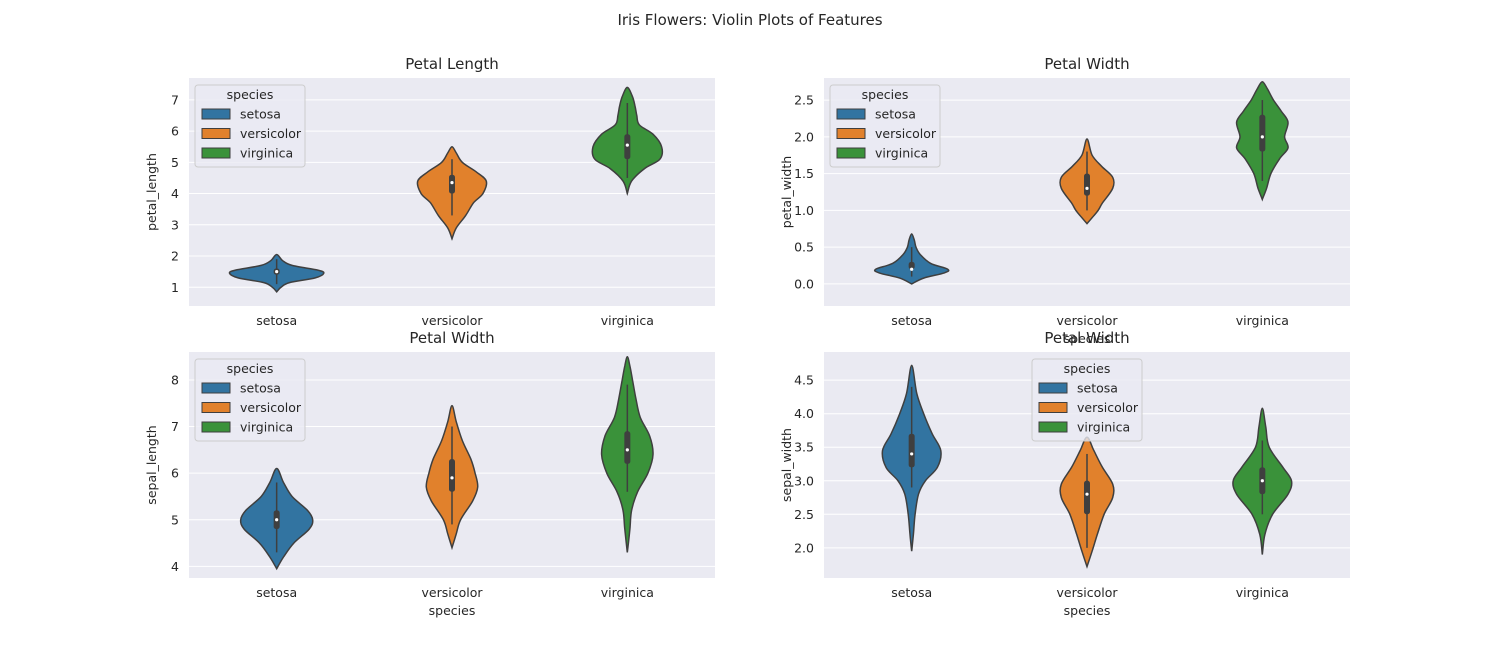  I want to click on y-tick-label: 3.5, so click(804, 447).